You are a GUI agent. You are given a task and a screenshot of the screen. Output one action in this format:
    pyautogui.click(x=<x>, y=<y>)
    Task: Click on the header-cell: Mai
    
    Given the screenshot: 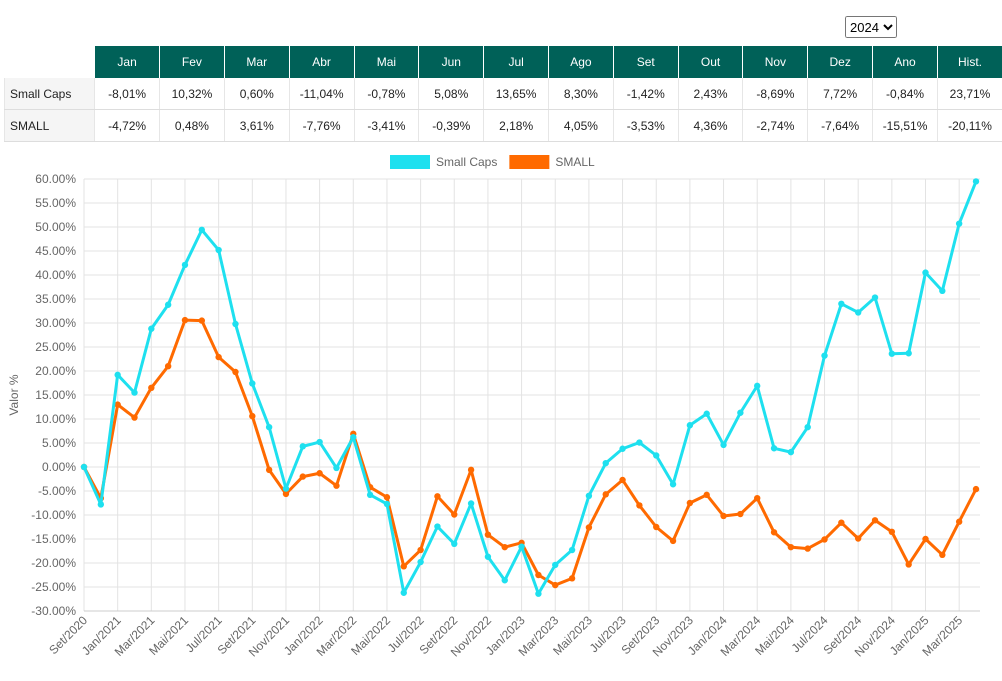 What is the action you would take?
    pyautogui.click(x=386, y=62)
    